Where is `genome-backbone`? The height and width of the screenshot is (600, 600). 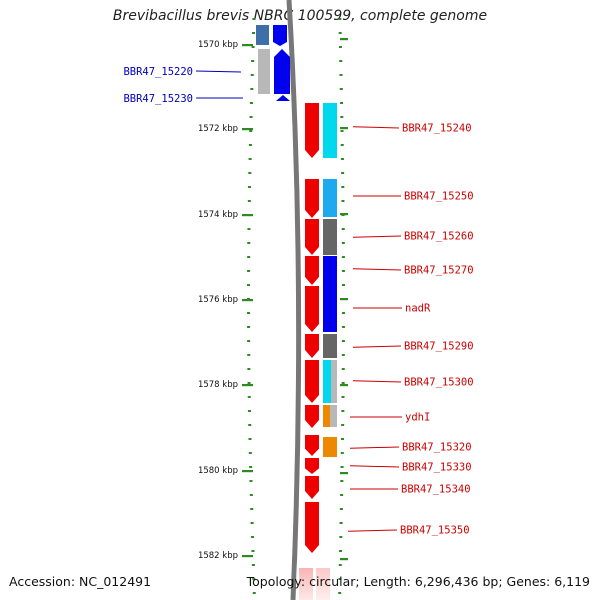
genome-backbone is located at coordinates (294, 300).